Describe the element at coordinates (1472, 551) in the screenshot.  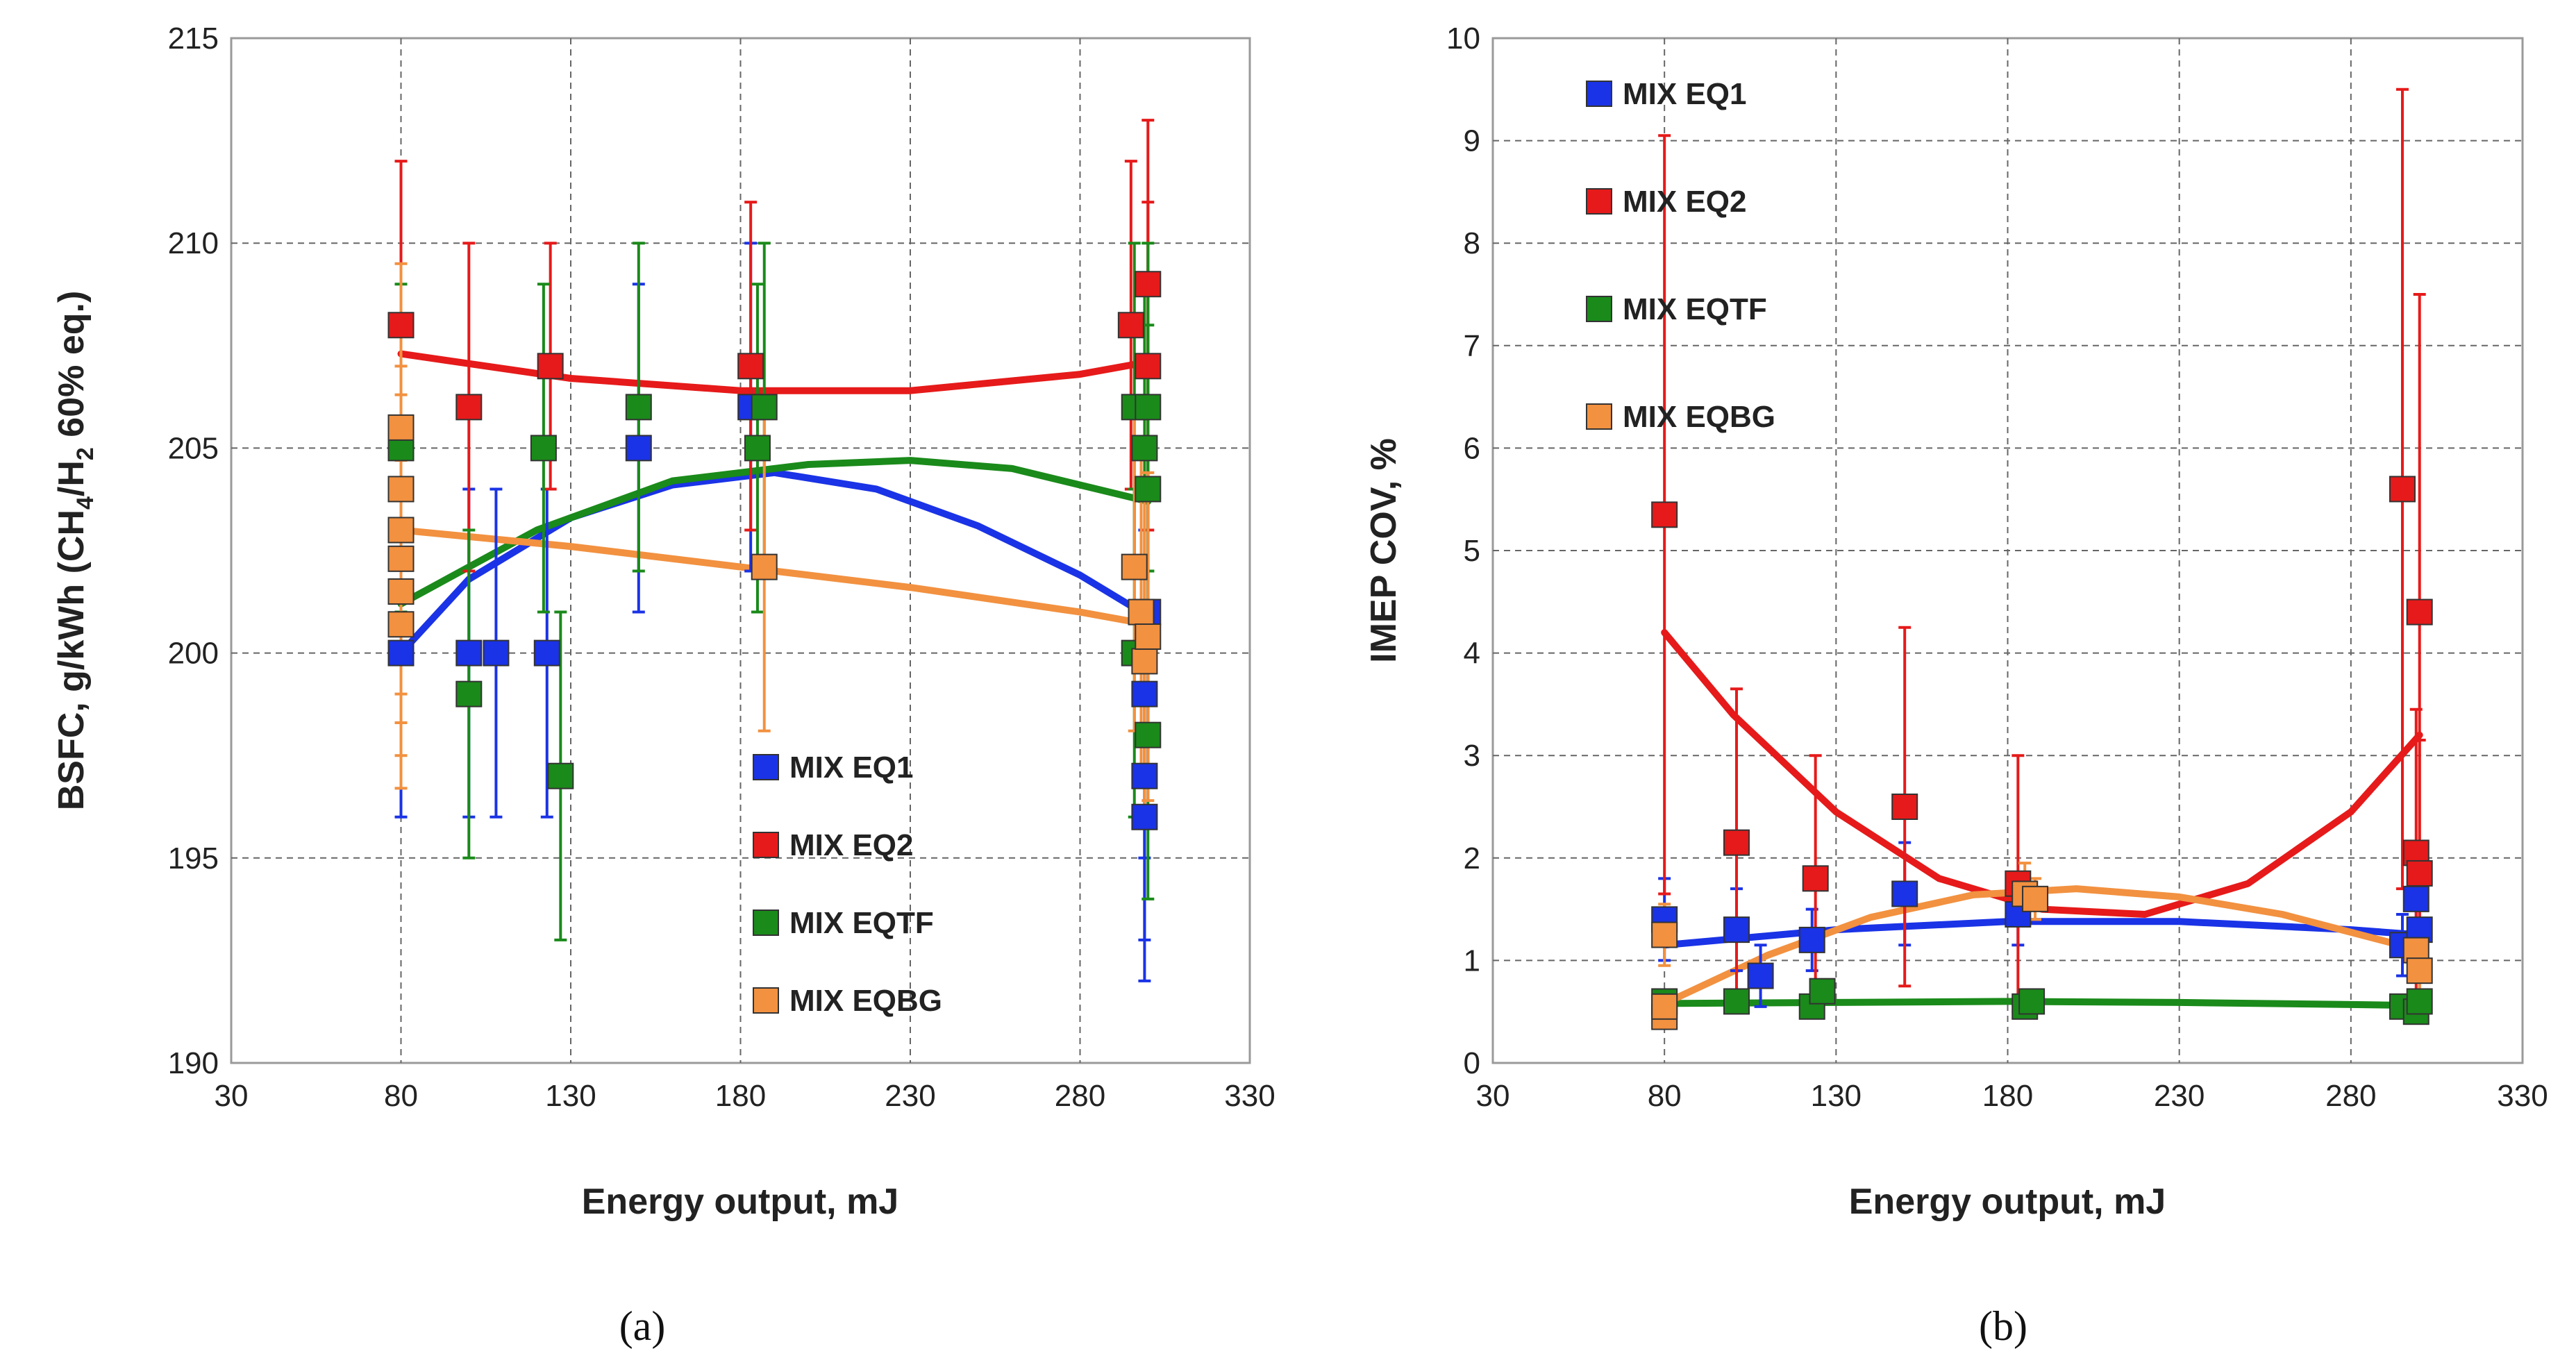
I see `y-tick-label: 5` at that location.